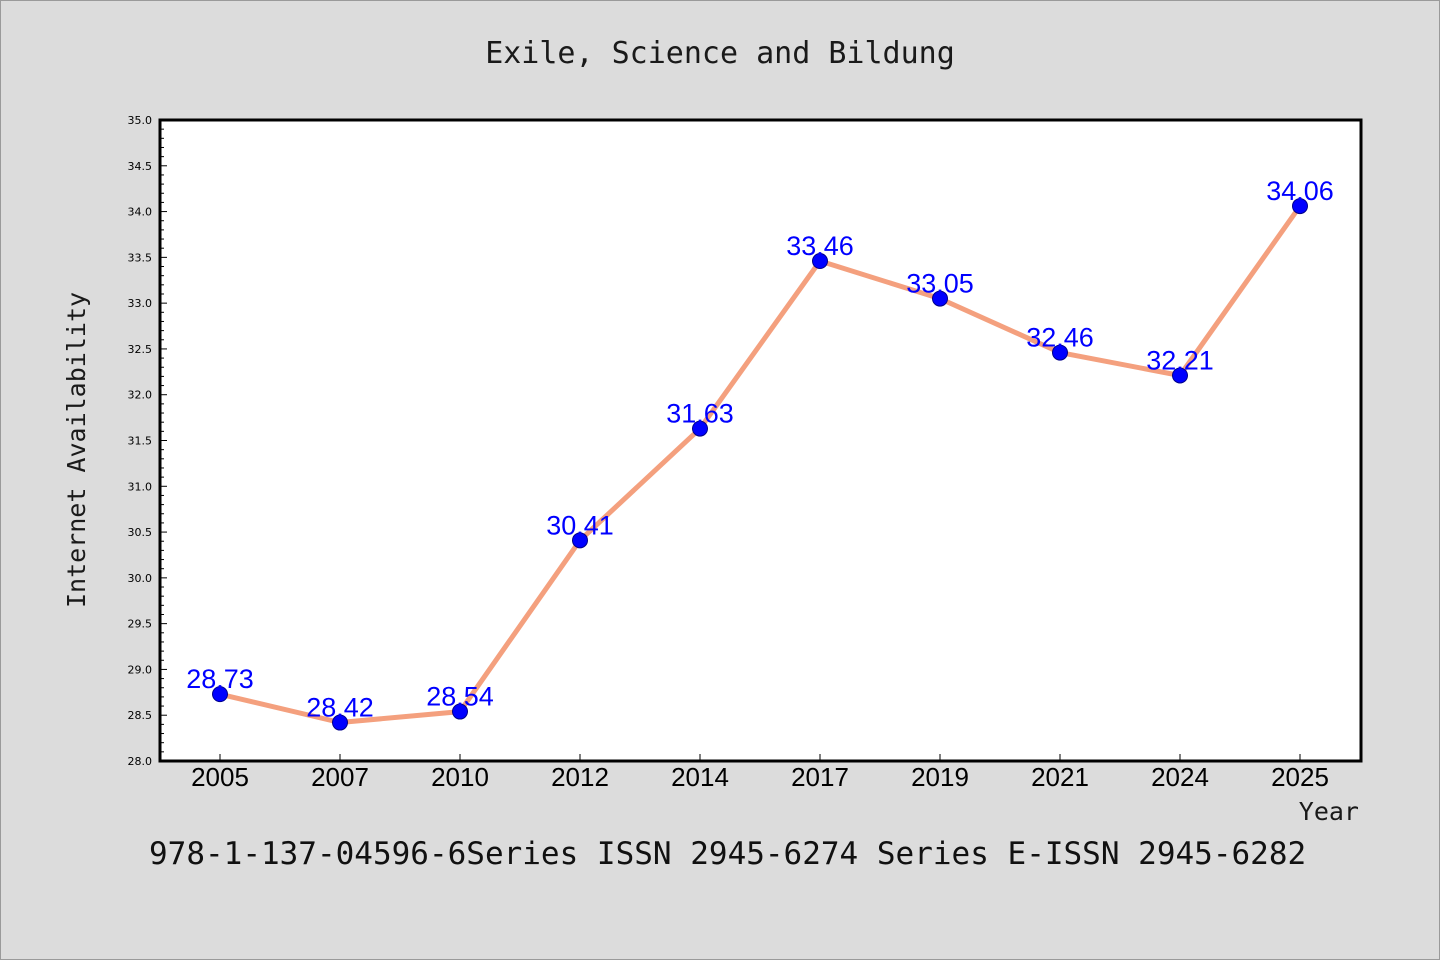 Image resolution: width=1440 pixels, height=960 pixels. What do you see at coordinates (140, 349) in the screenshot?
I see `y-tick-label: 32.5` at bounding box center [140, 349].